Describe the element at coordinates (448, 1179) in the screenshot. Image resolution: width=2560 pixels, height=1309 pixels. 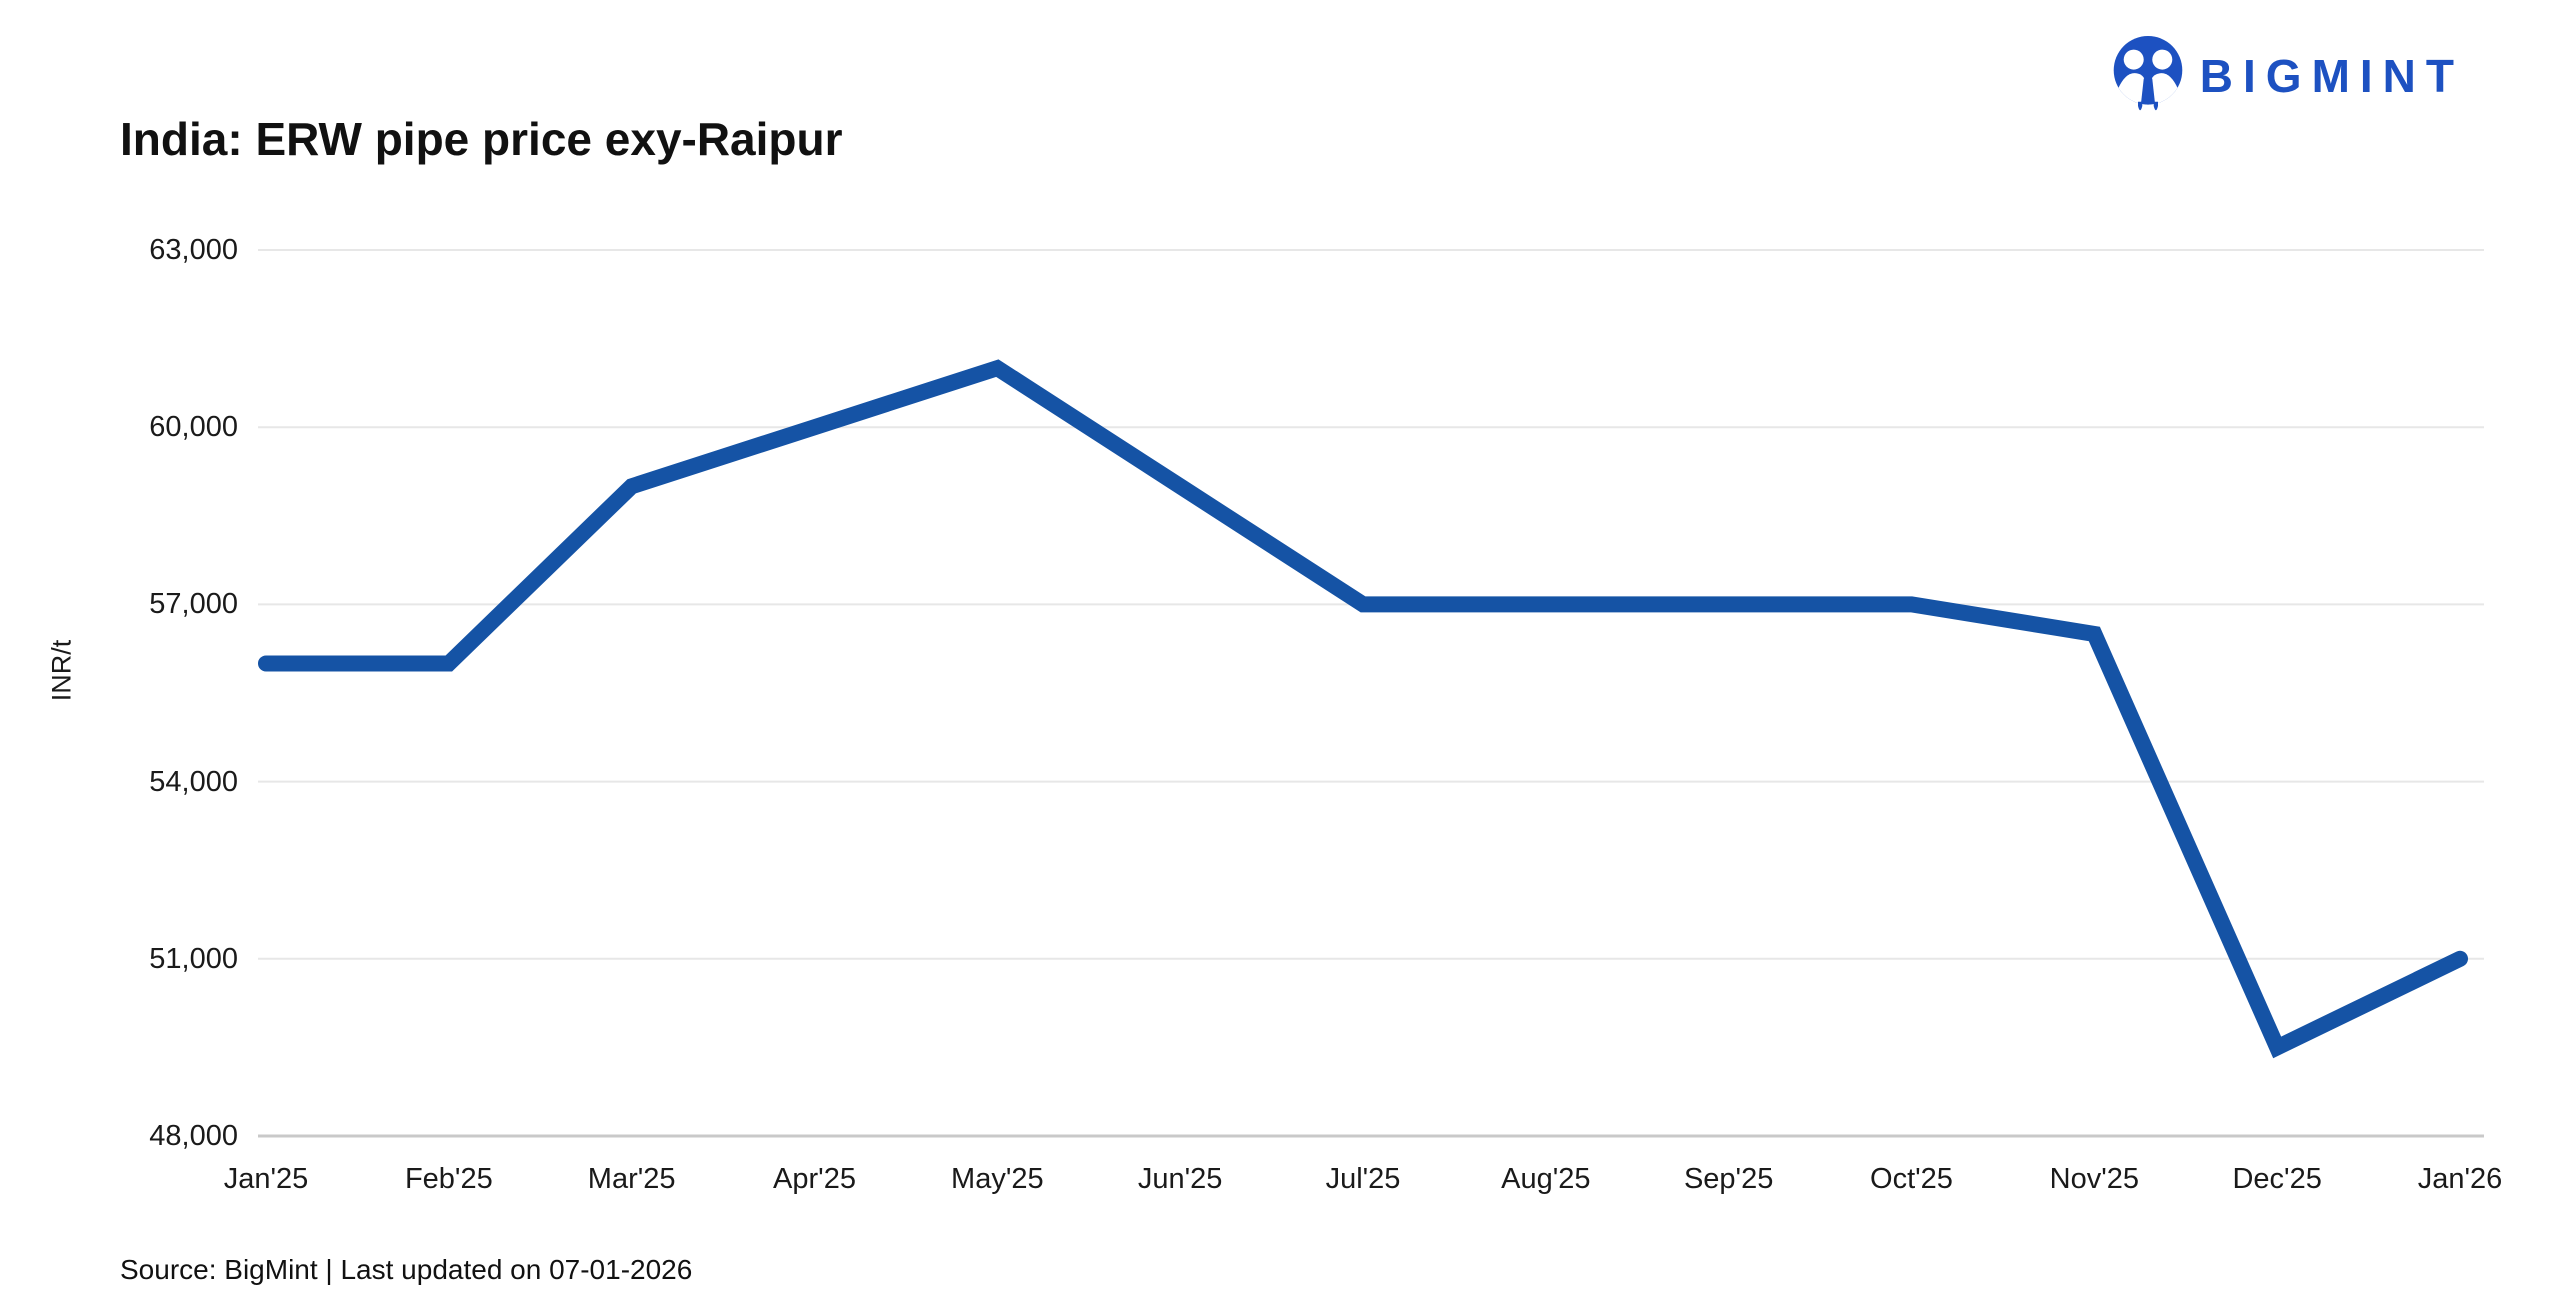
I see `x-tick-label: Feb'25` at that location.